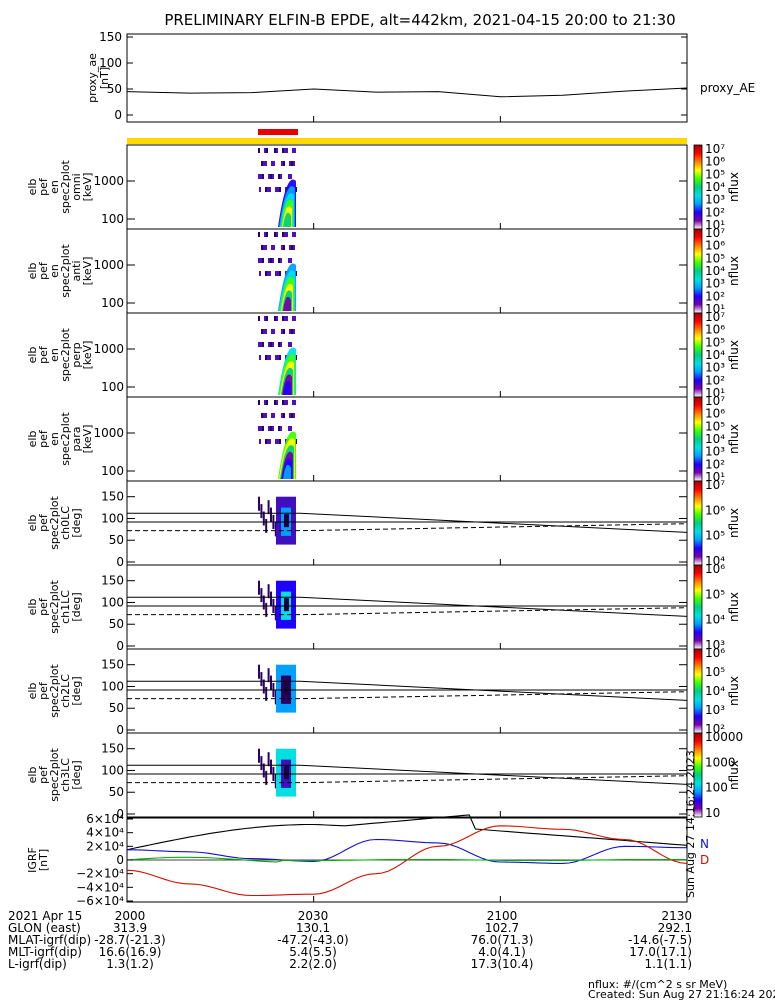 This screenshot has width=775, height=1000. What do you see at coordinates (657, 984) in the screenshot?
I see `footer-units: nflux: #/(cm^2 s sr MeV)` at bounding box center [657, 984].